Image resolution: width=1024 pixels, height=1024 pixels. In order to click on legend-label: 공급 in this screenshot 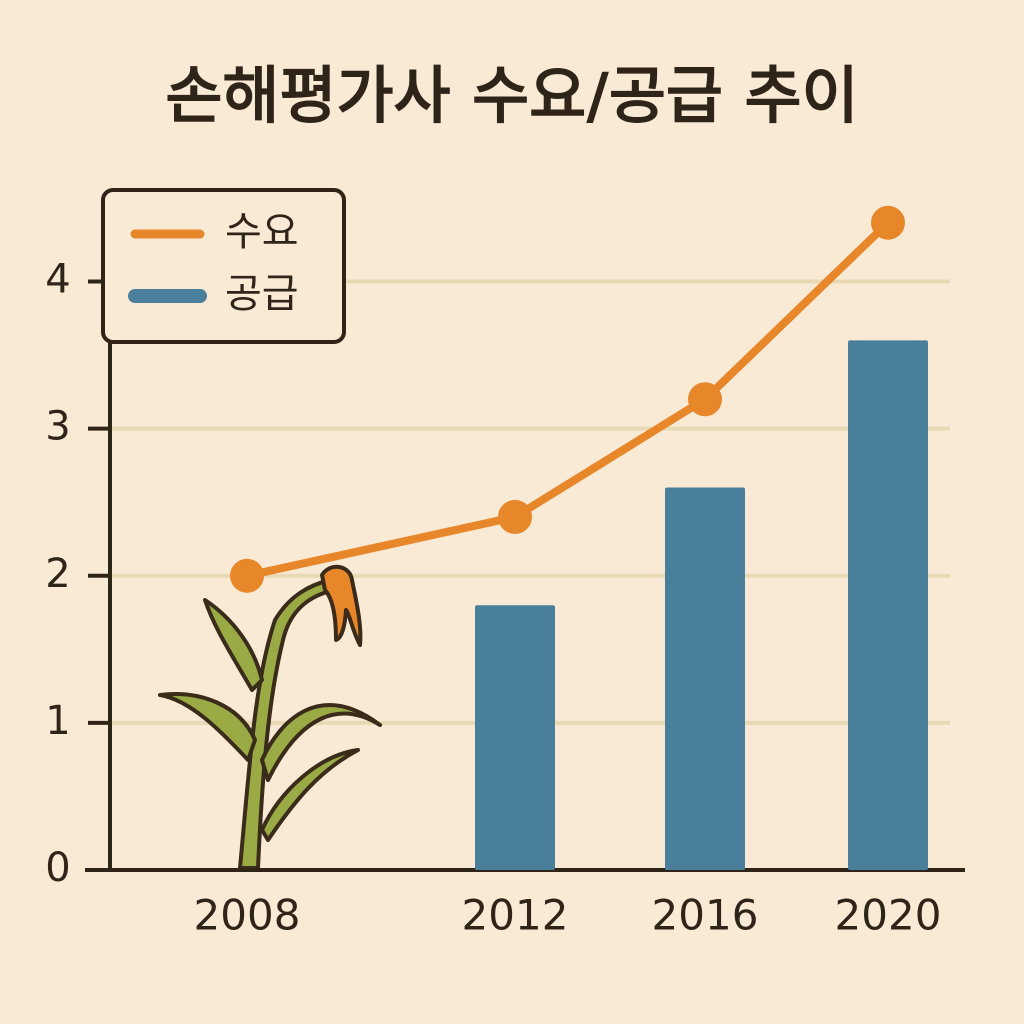, I will do `click(262, 294)`.